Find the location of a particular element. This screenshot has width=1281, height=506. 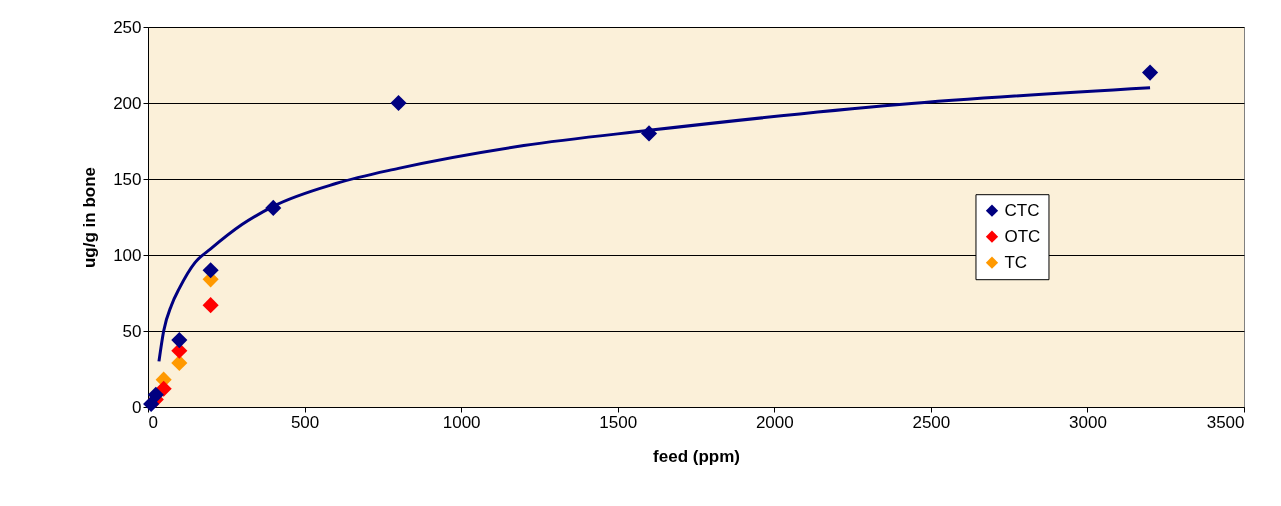

x-tick-label: 0 is located at coordinates (153, 422).